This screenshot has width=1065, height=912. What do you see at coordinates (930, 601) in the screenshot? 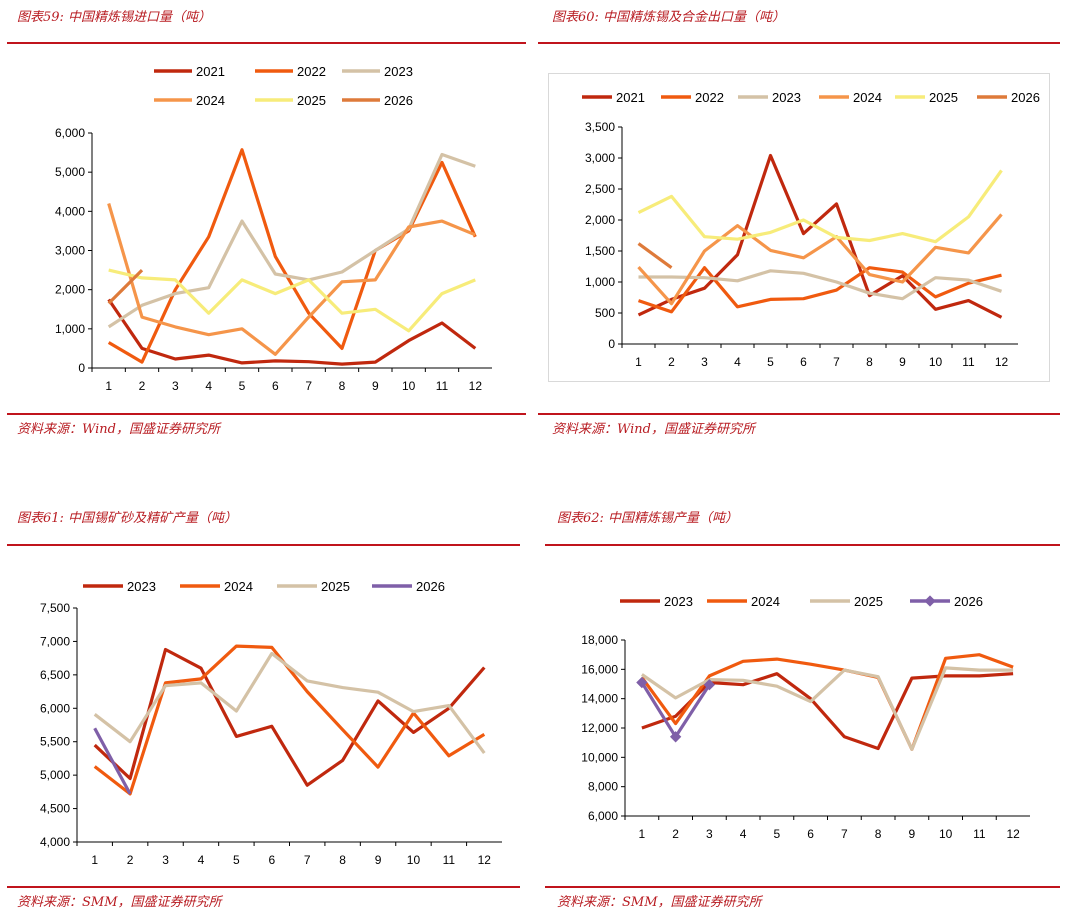
I see `legend-marker` at bounding box center [930, 601].